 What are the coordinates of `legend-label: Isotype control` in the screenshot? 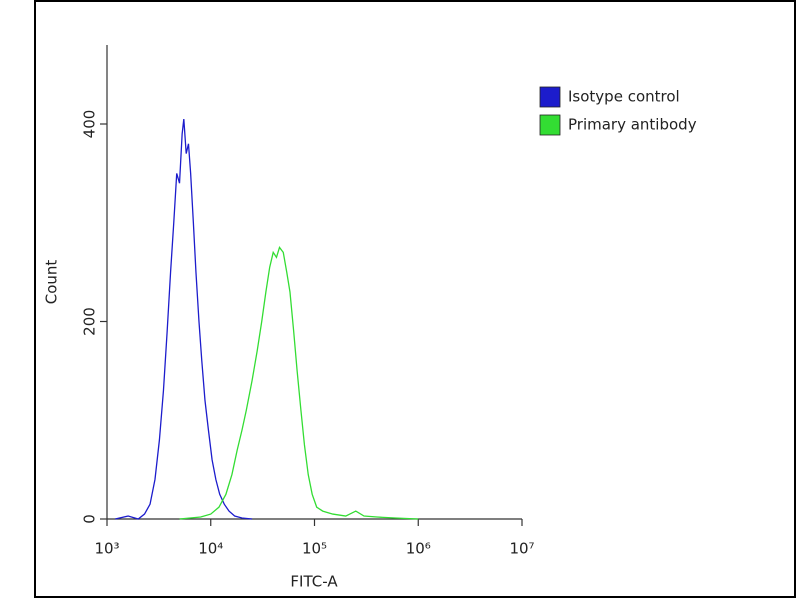 It's located at (624, 97).